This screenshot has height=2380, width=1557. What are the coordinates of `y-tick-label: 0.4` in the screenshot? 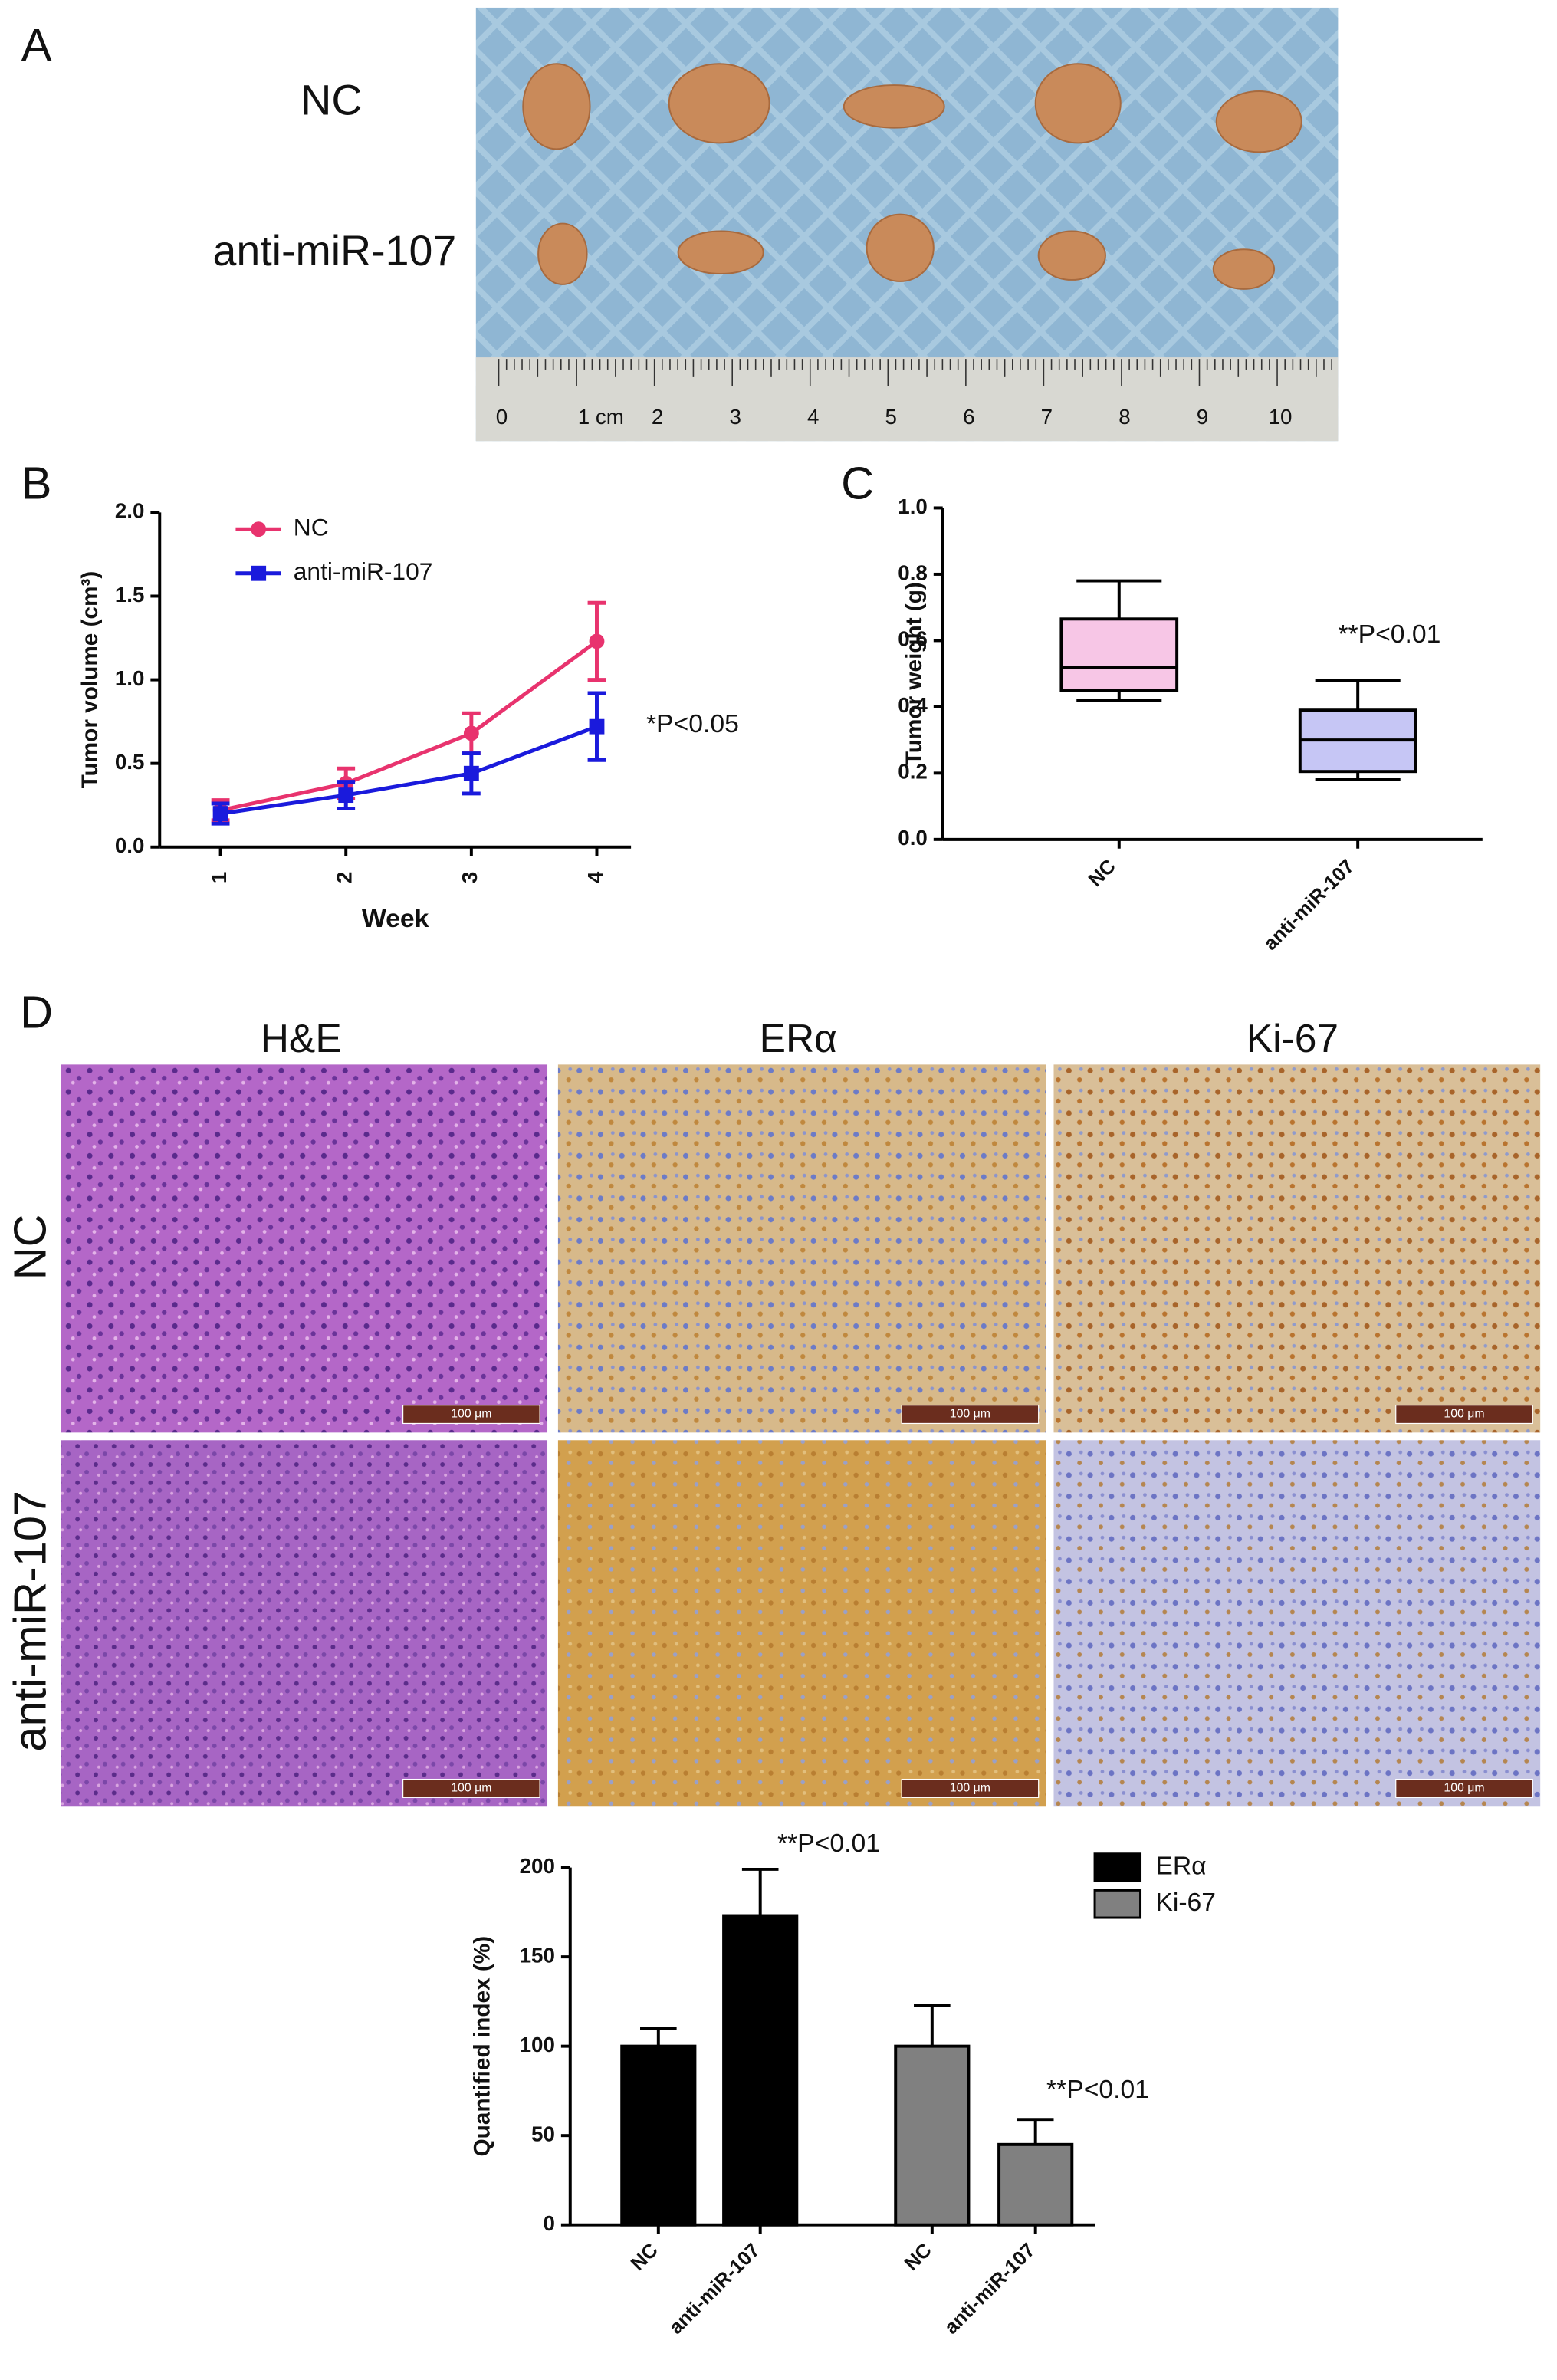 It's located at (913, 705).